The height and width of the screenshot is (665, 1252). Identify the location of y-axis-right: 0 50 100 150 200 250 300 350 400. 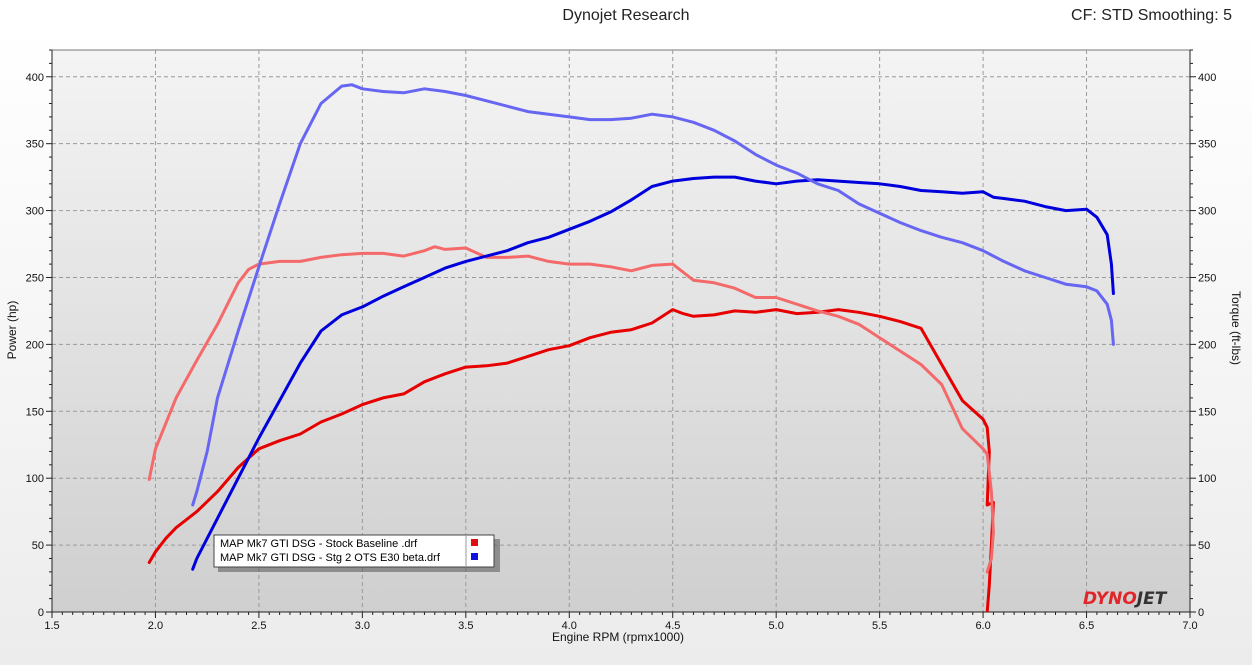
(1202, 334).